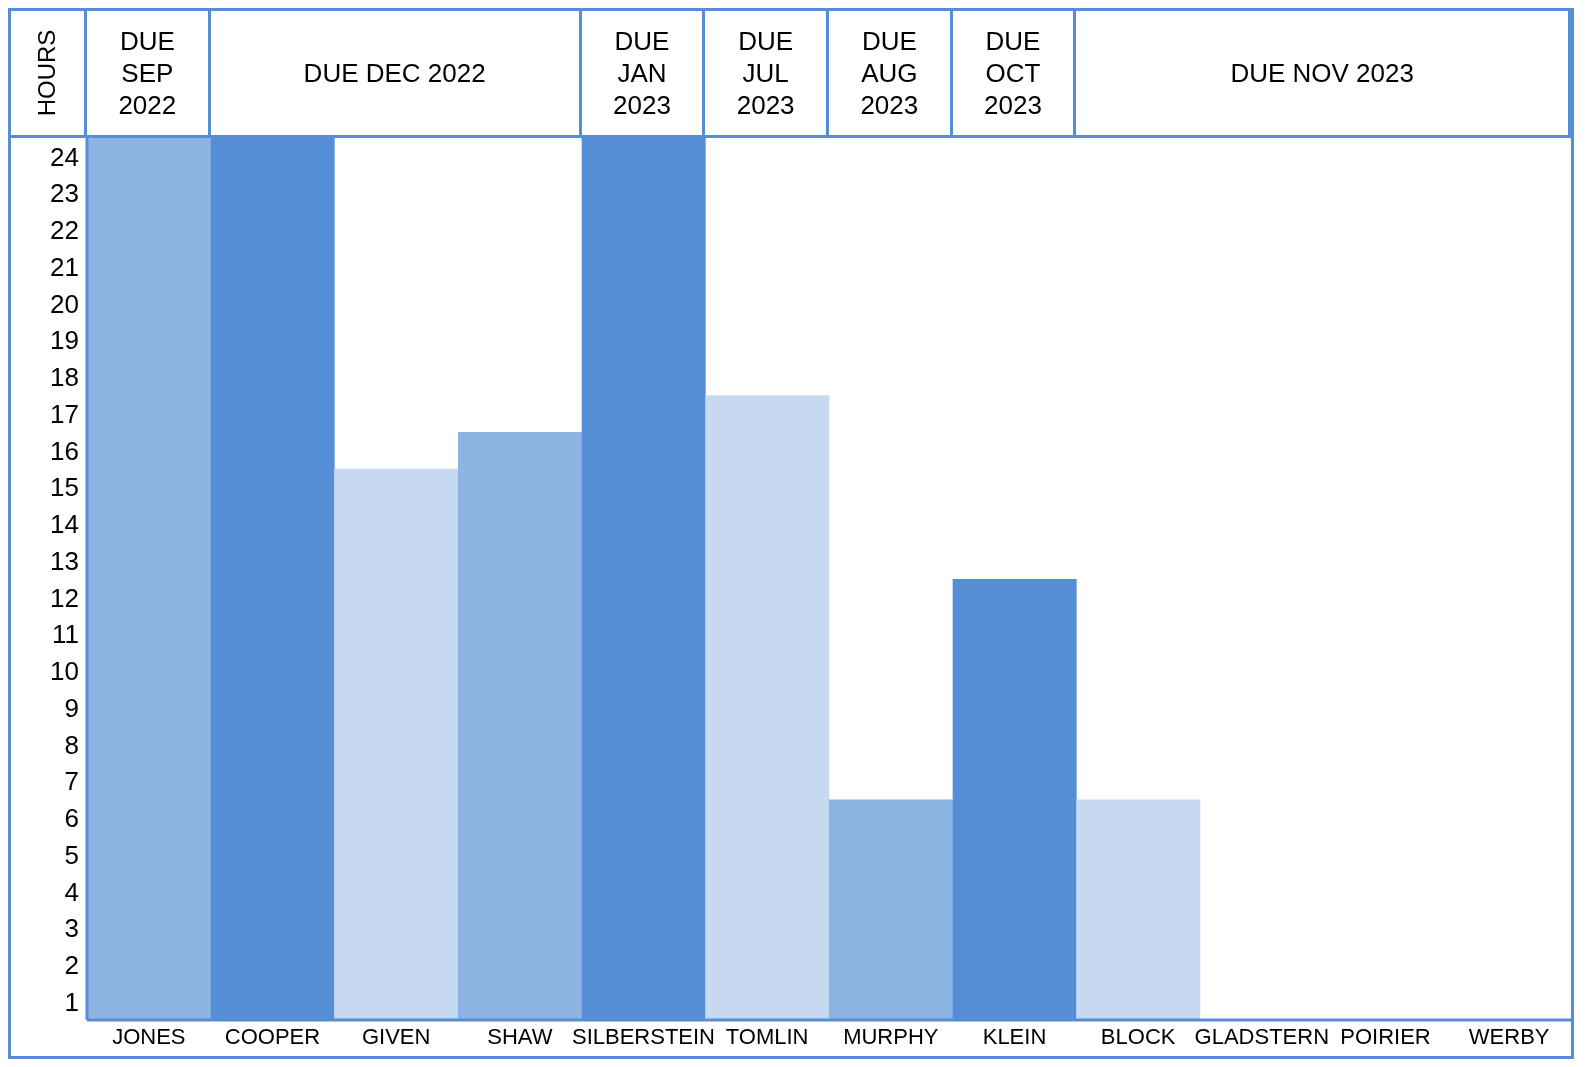  Describe the element at coordinates (643, 1036) in the screenshot. I see `x-tick-label: SILBERSTEIN` at that location.